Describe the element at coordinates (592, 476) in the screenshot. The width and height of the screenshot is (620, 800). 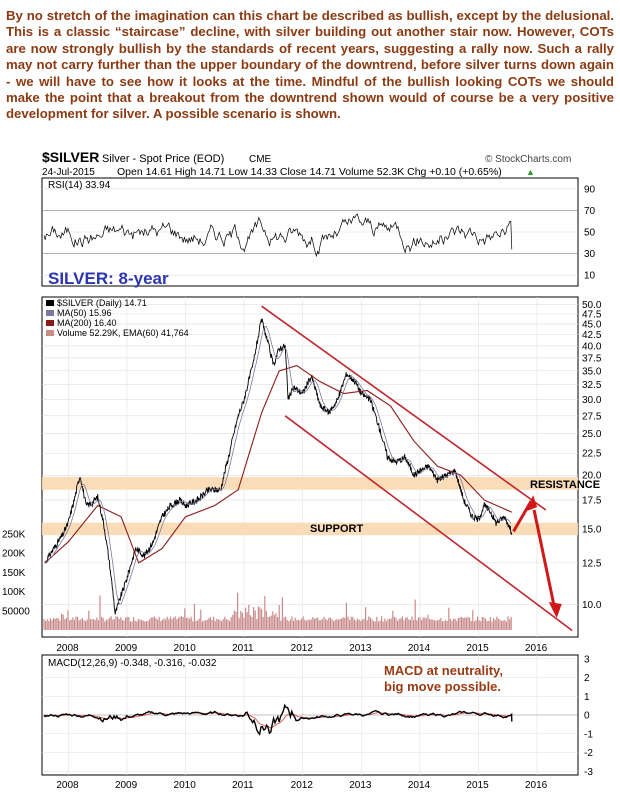
I see `price-tick-label: 20.0` at that location.